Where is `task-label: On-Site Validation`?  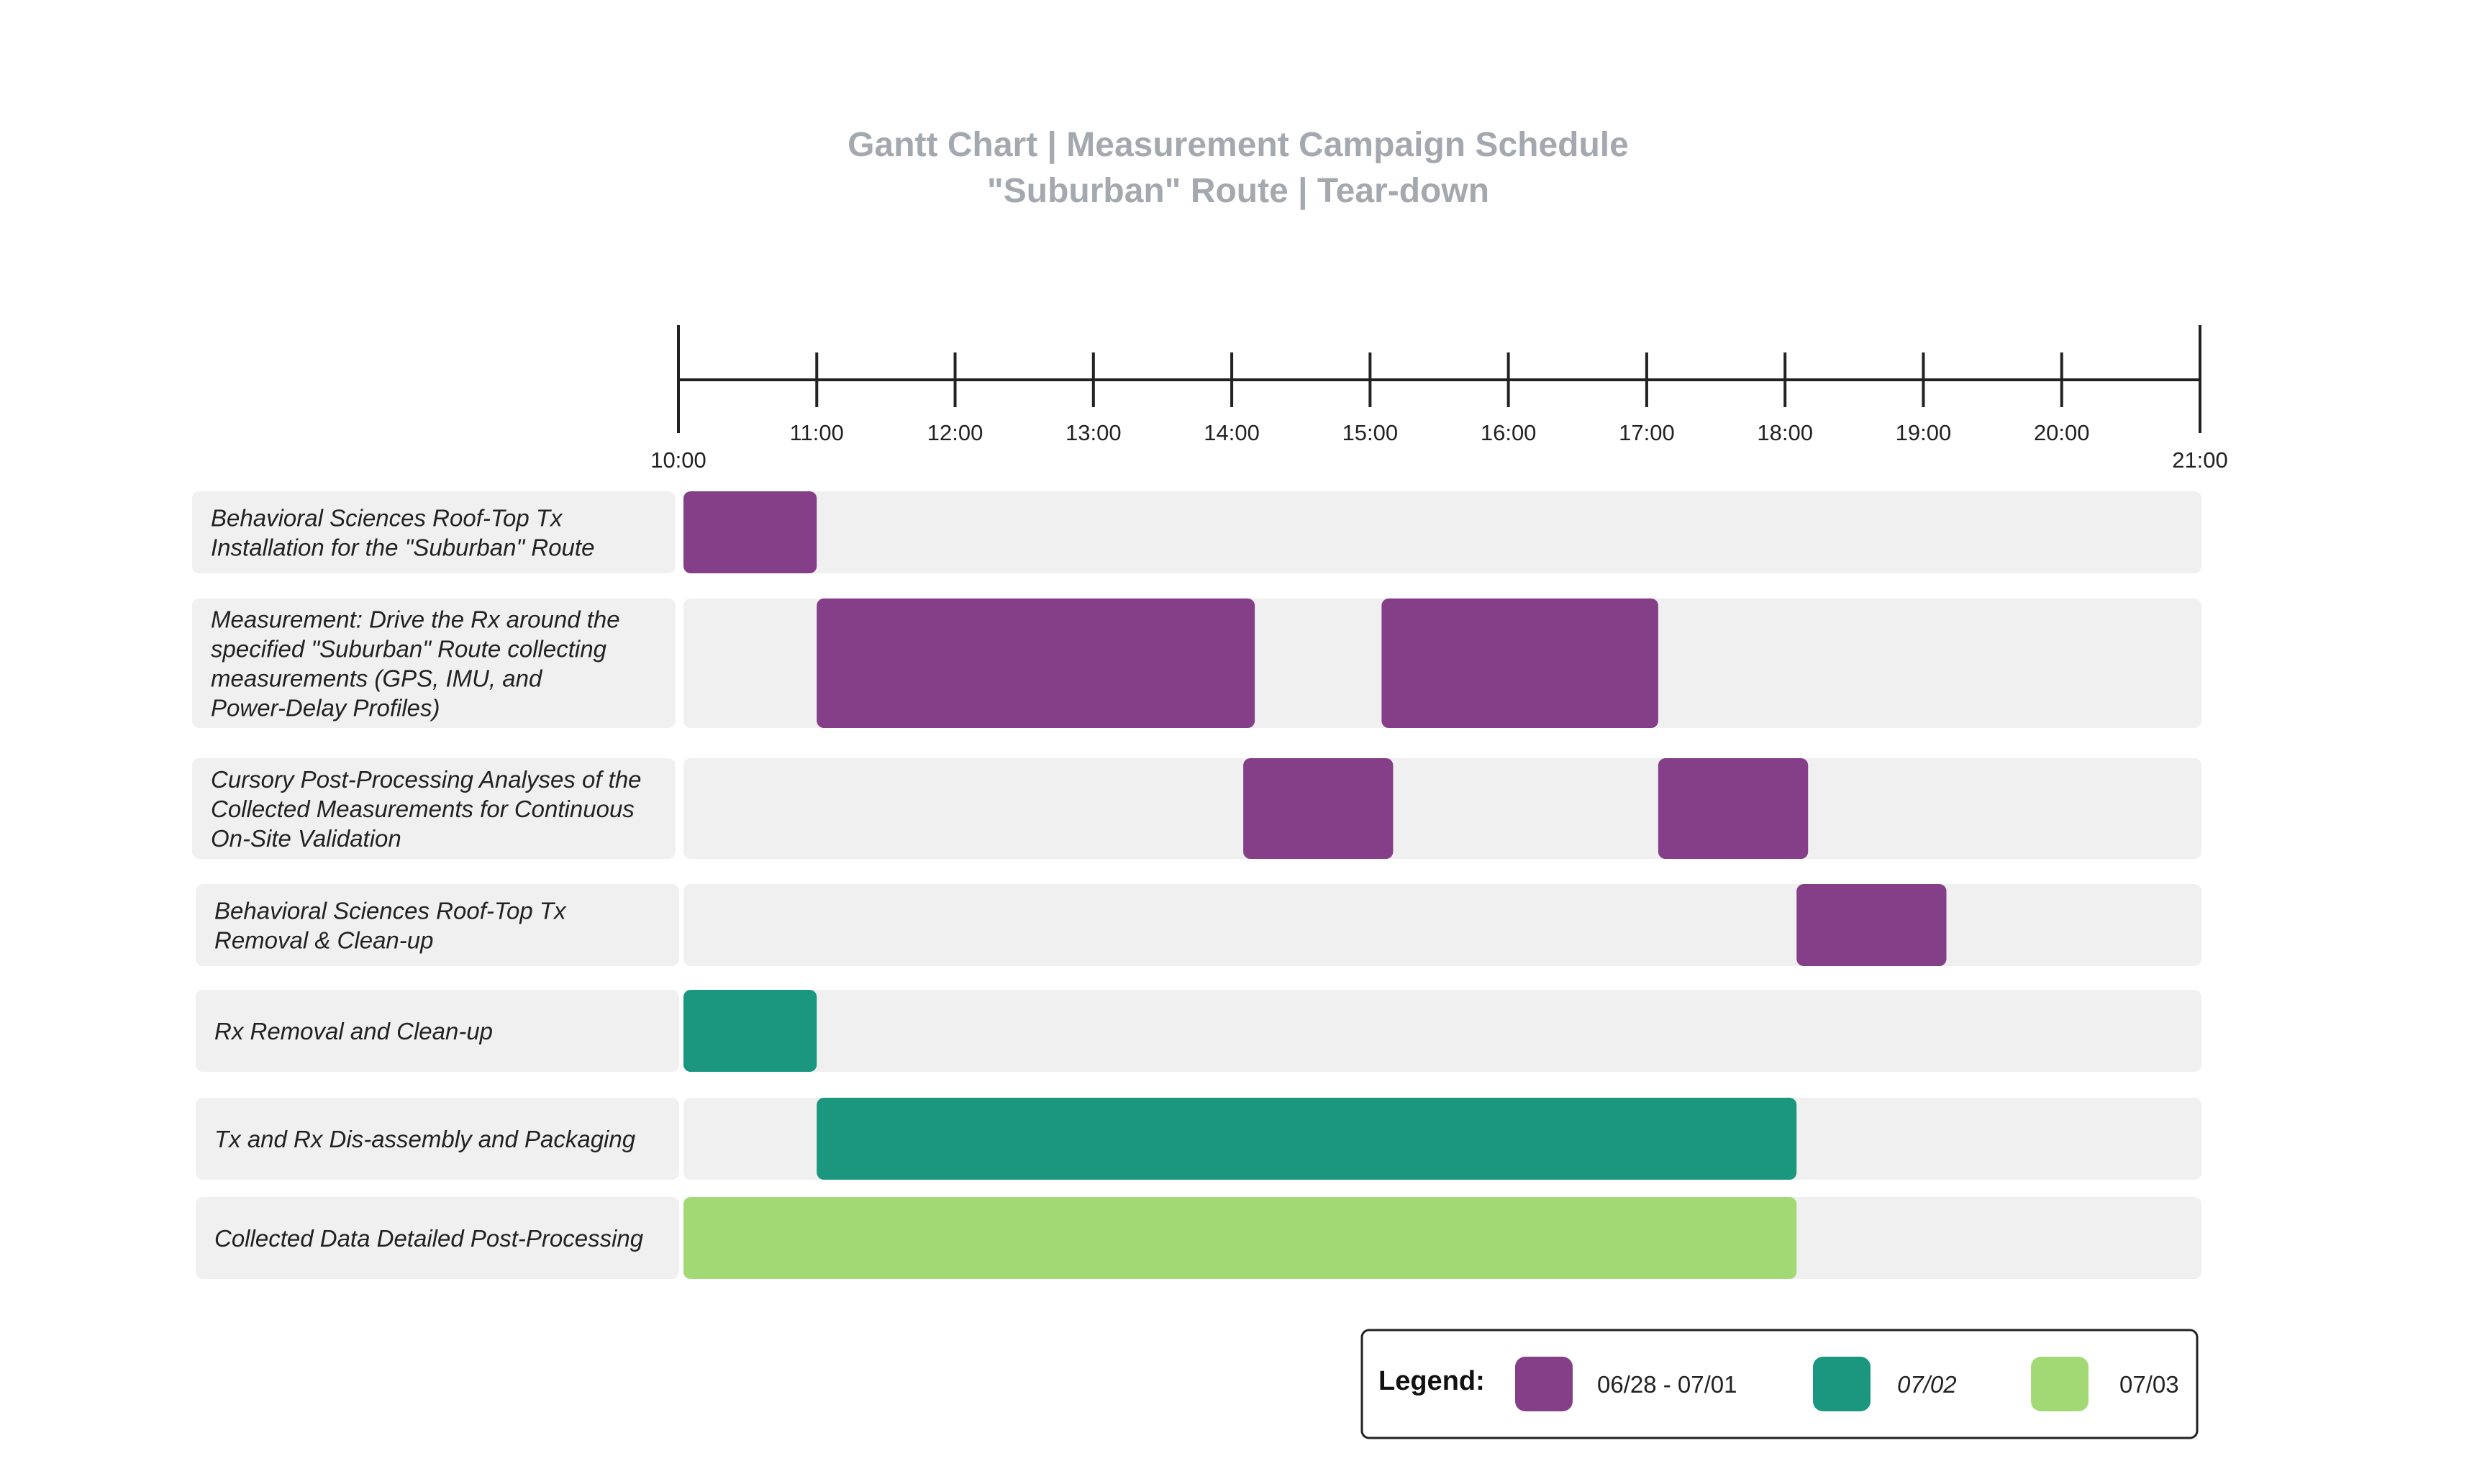
task-label: On-Site Validation is located at coordinates (306, 838).